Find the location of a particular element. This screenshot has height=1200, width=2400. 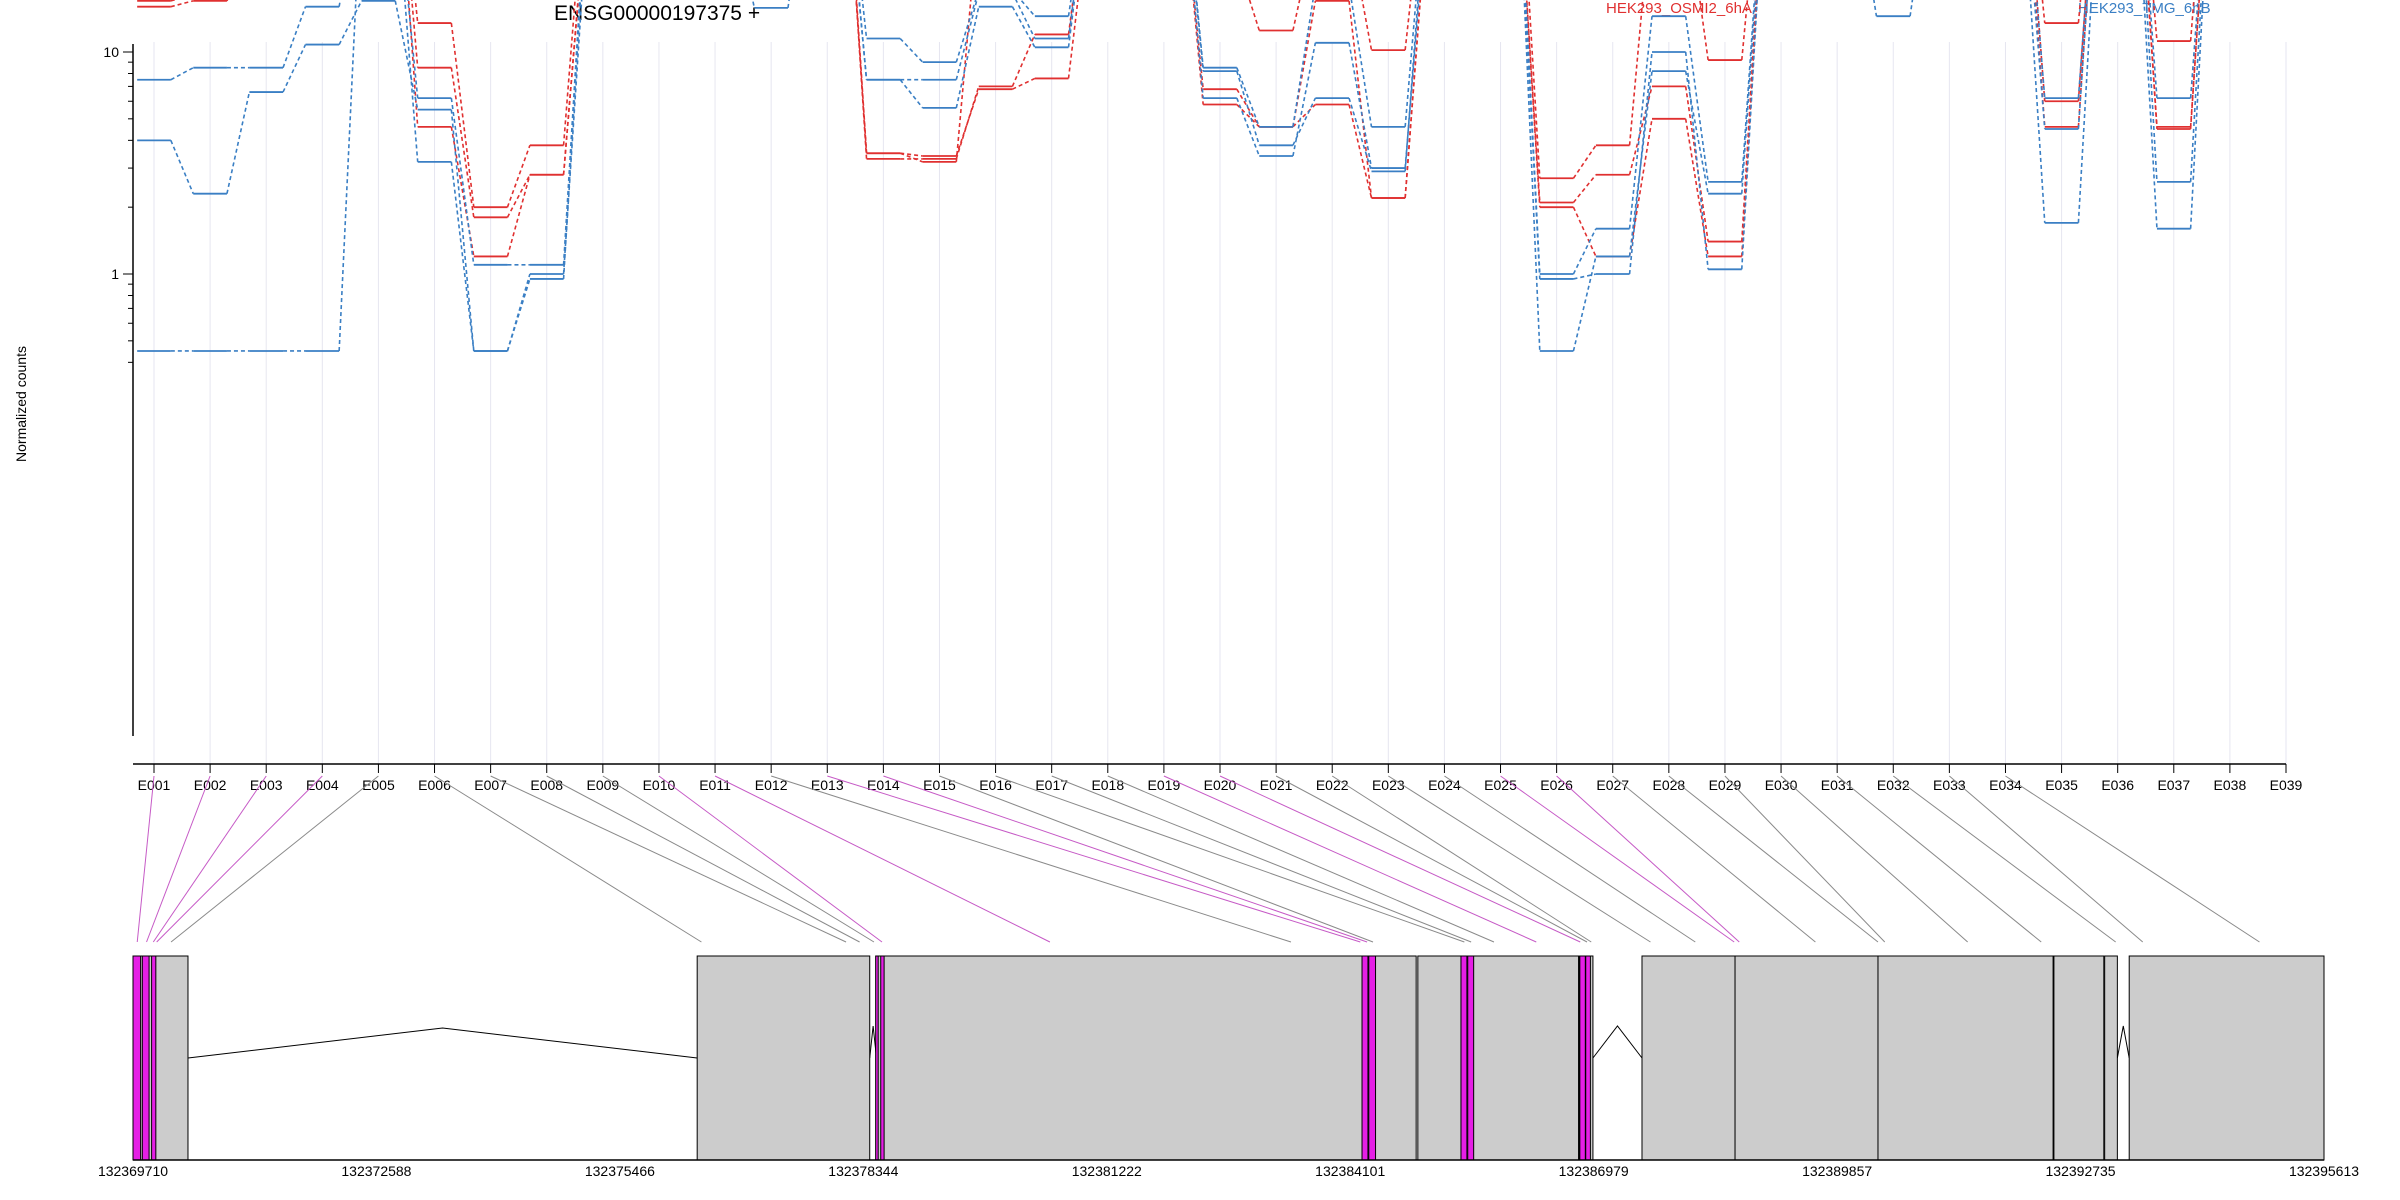

connector-e032 is located at coordinates (2004, 859).